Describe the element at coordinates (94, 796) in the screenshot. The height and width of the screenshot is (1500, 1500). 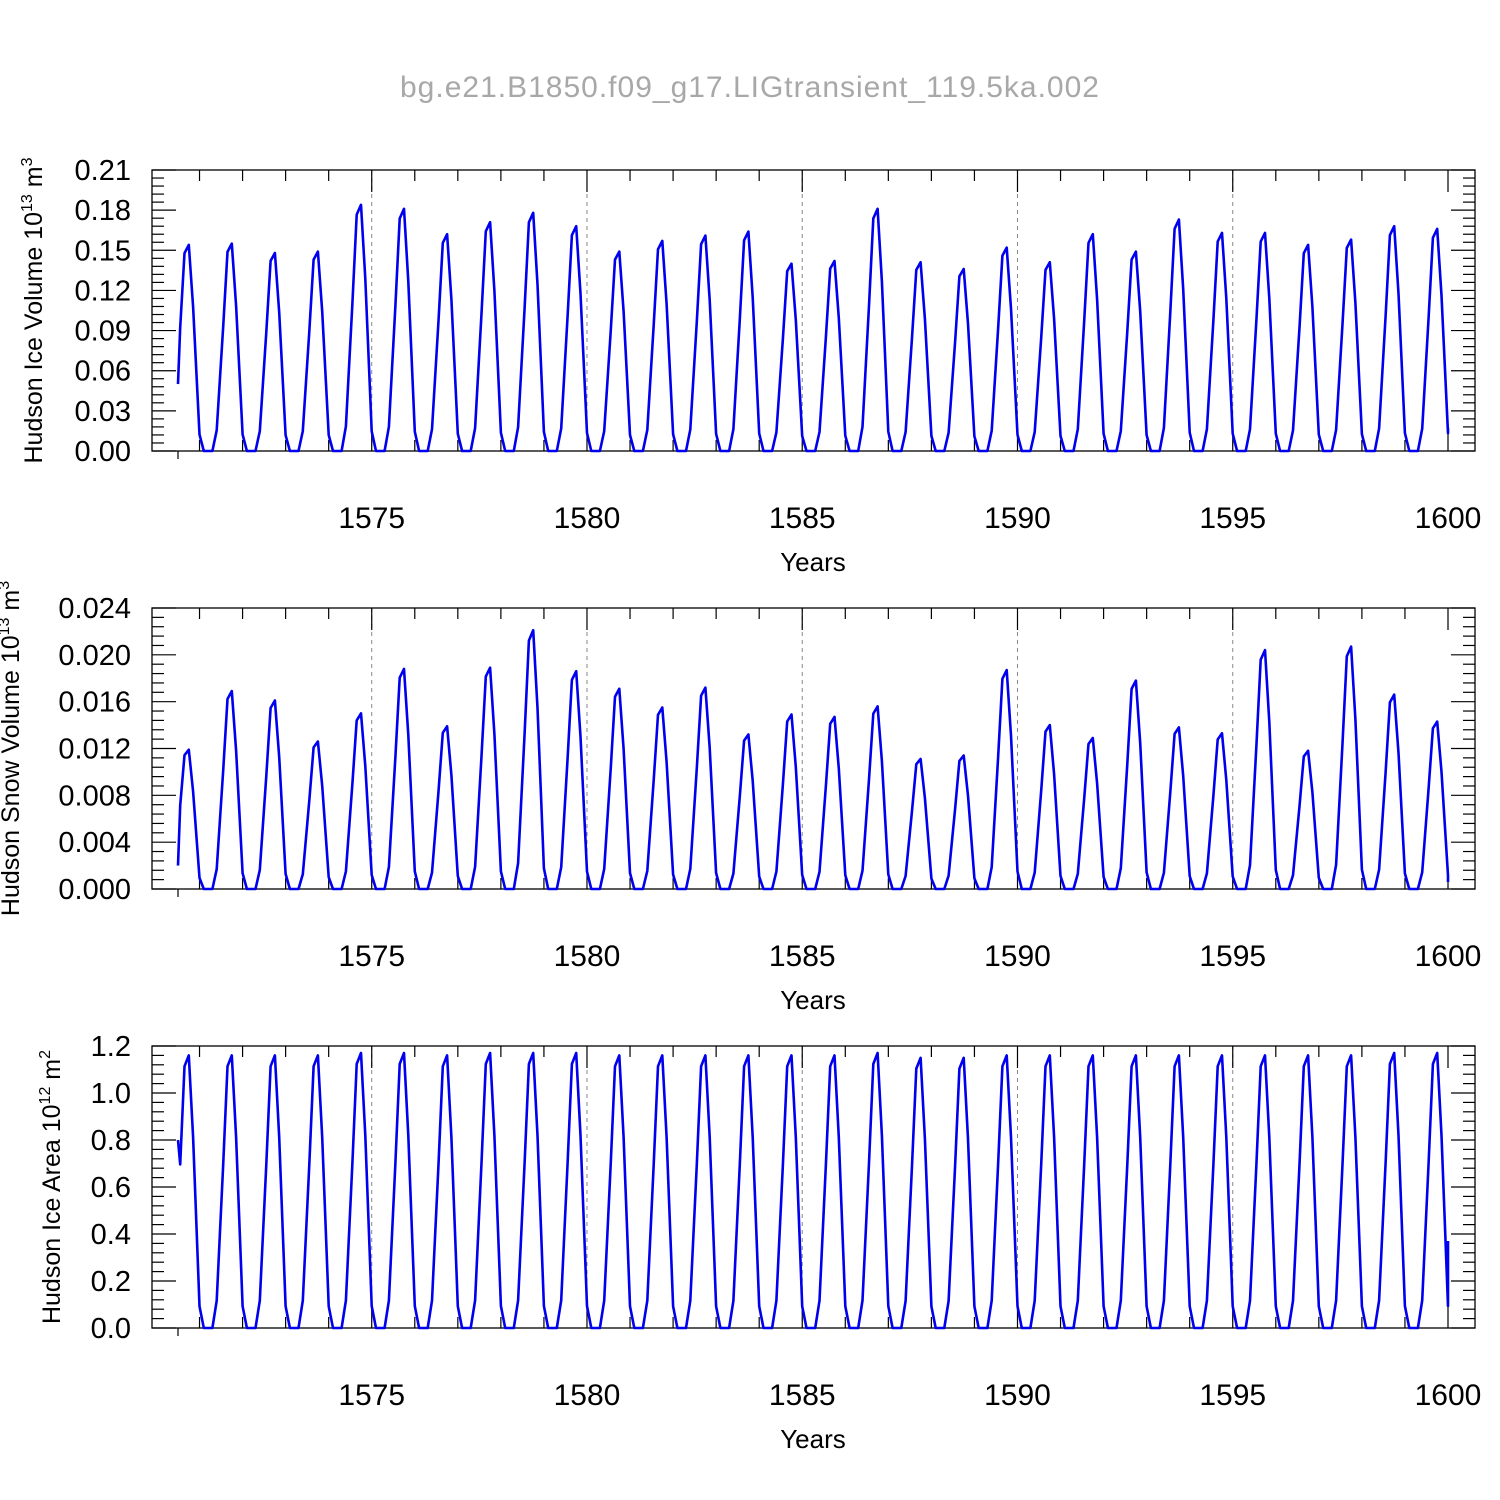
I see `y-tick-label: 0.008` at that location.